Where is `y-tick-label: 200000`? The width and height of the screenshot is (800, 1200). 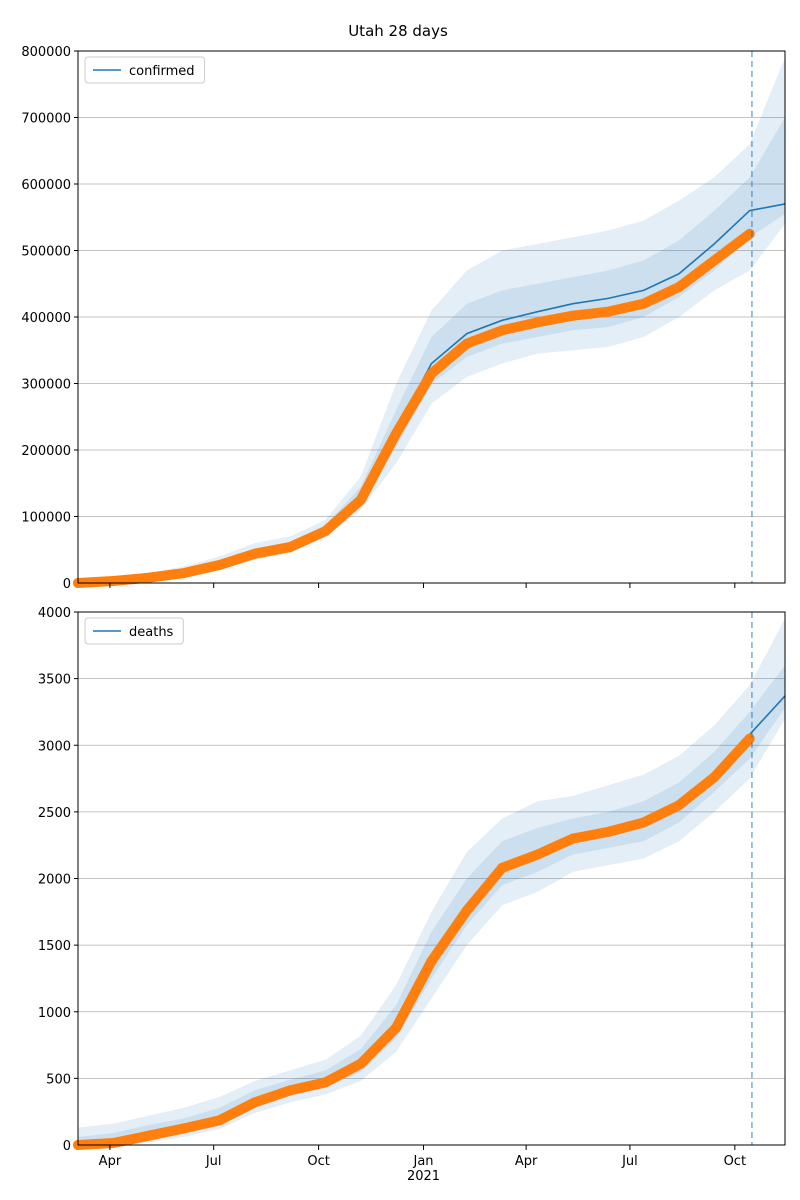
y-tick-label: 200000 is located at coordinates (46, 451).